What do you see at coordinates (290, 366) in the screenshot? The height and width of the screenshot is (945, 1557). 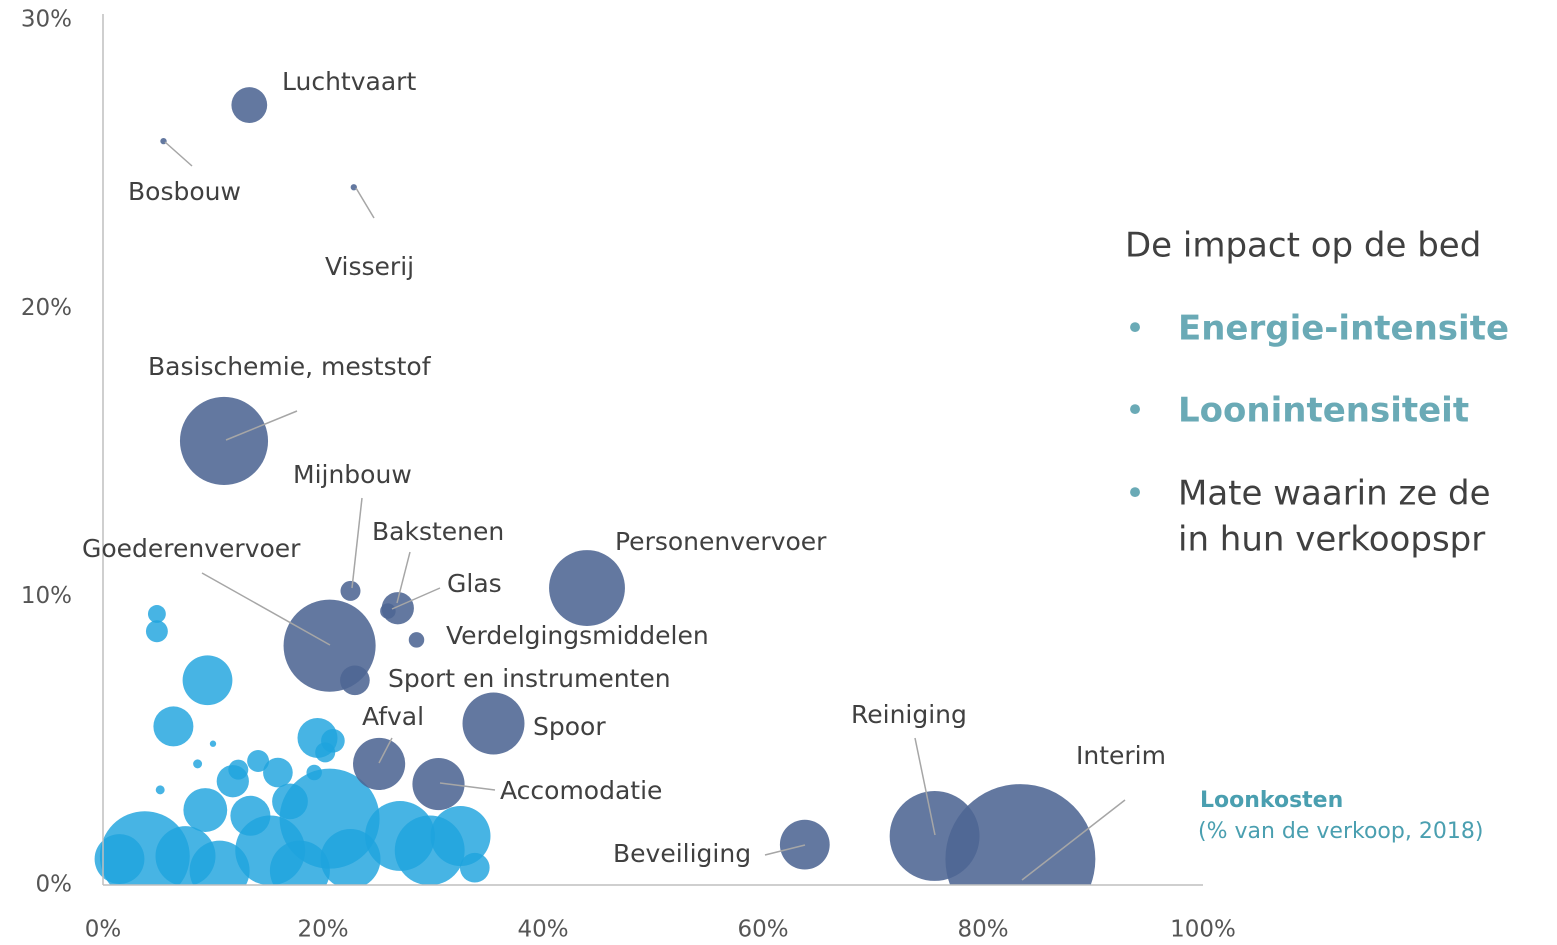 I see `bubble-label: Basischemie, meststof` at bounding box center [290, 366].